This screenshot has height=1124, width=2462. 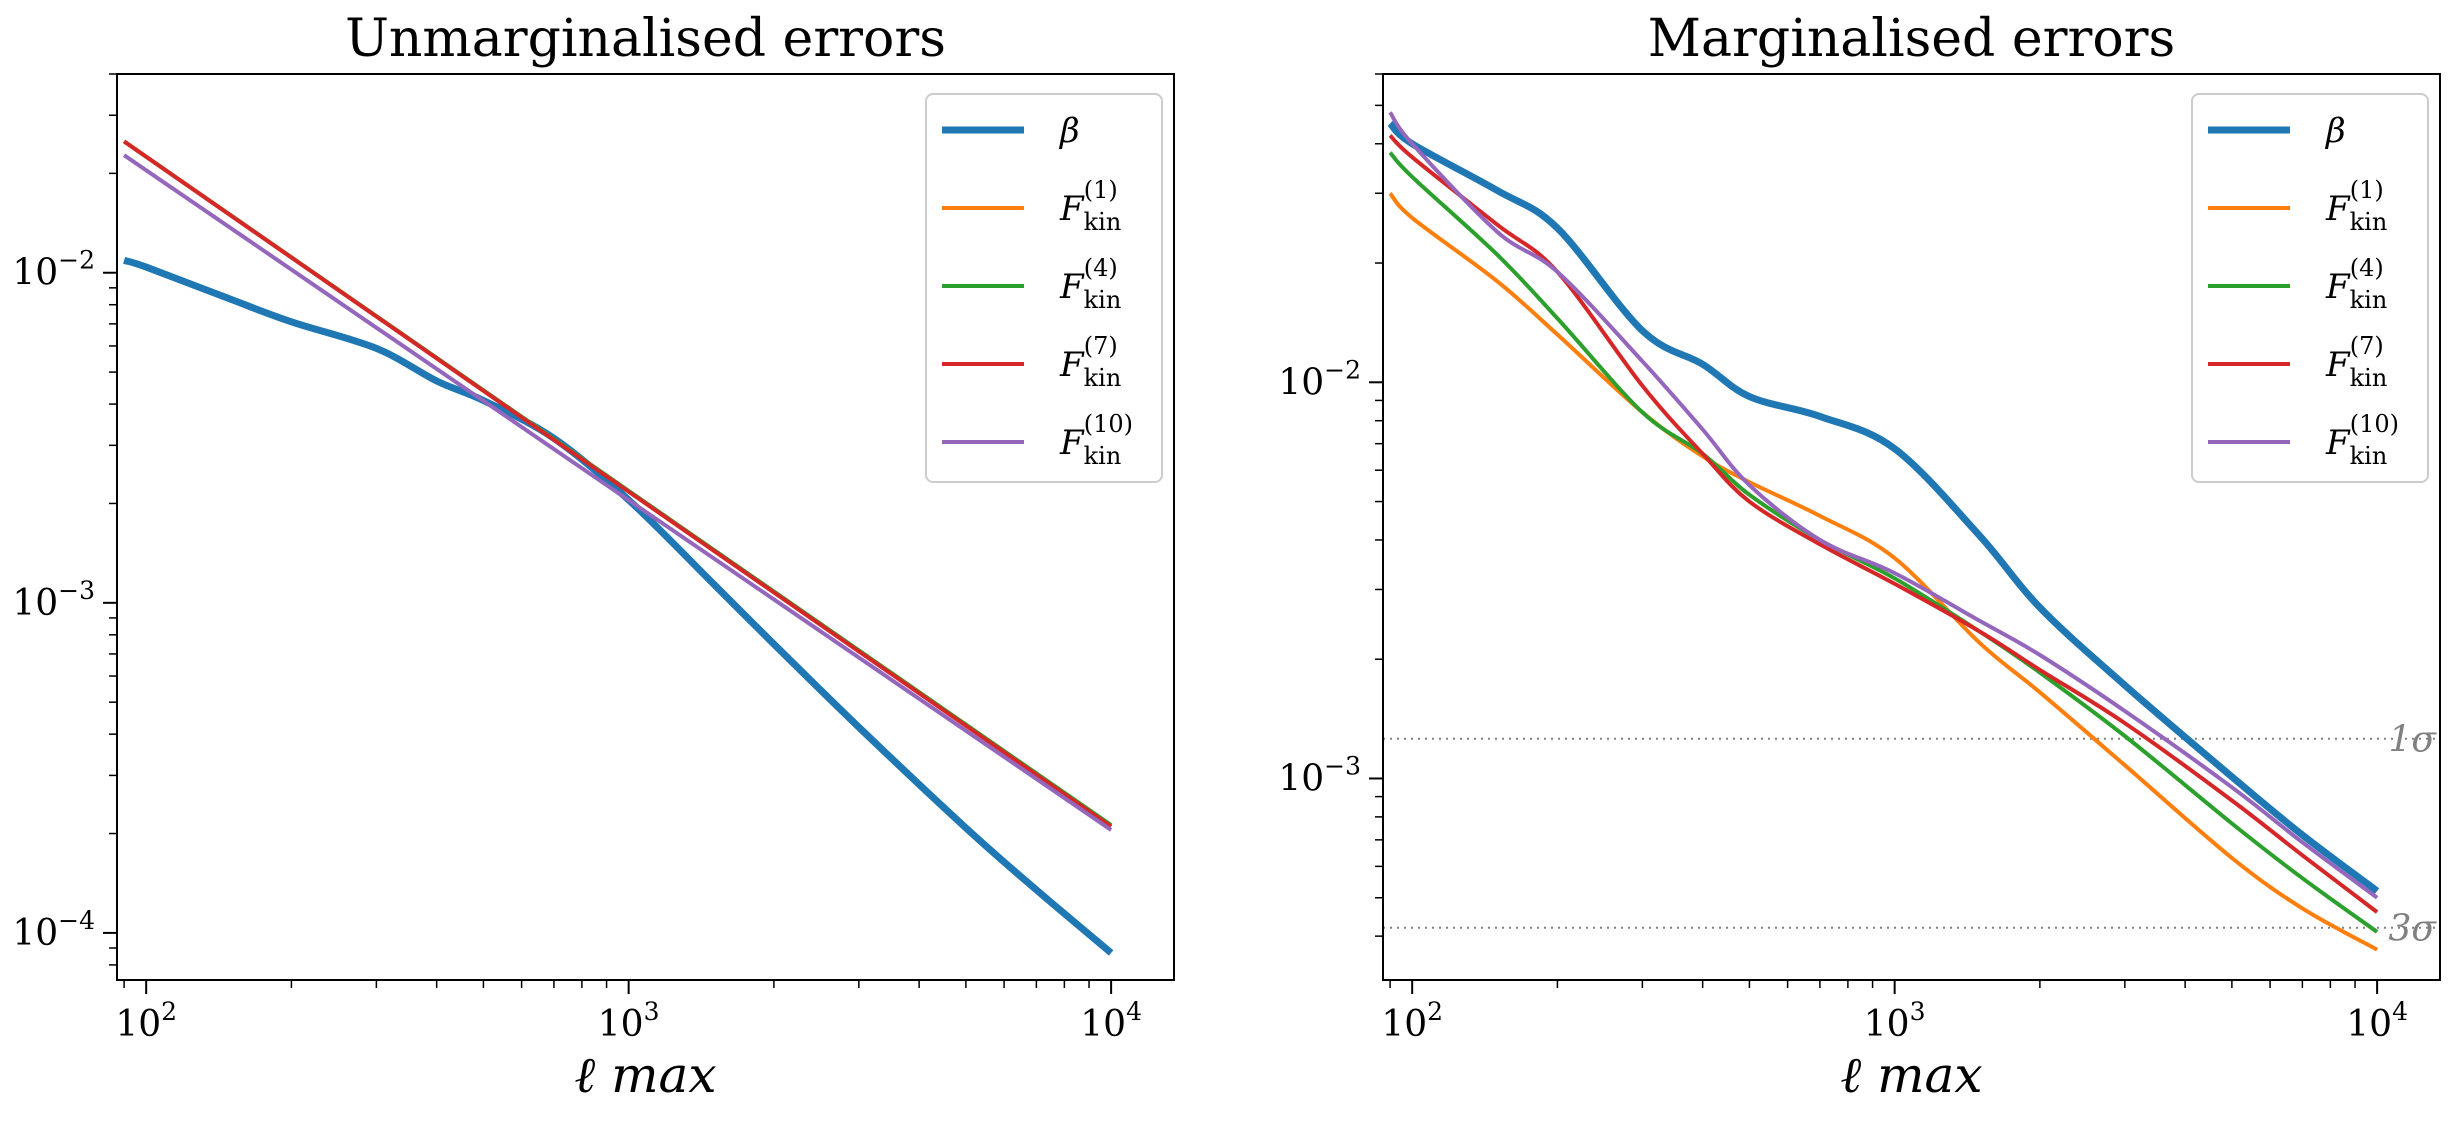 What do you see at coordinates (2413, 740) in the screenshot?
I see `reference-line-label: 1σ` at bounding box center [2413, 740].